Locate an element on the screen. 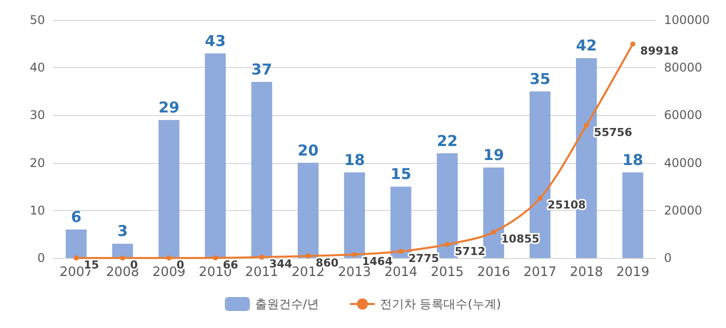 The width and height of the screenshot is (726, 328). data-label: 3 is located at coordinates (122, 231).